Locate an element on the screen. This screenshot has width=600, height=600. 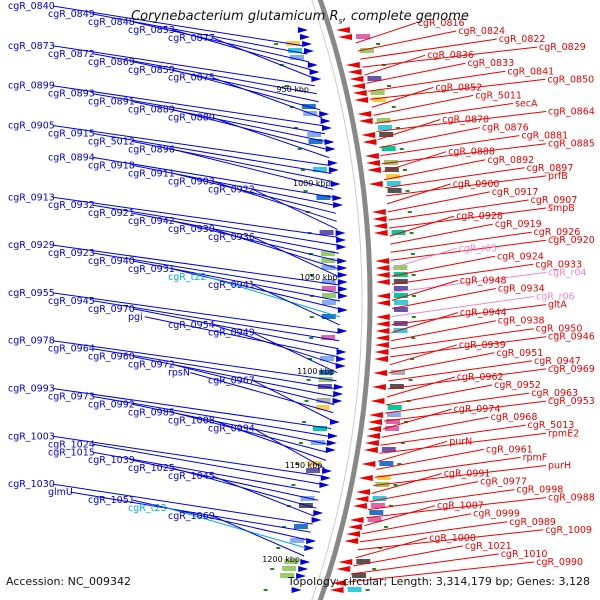
right-gene-label: cgR_0933 is located at coordinates (558, 264).